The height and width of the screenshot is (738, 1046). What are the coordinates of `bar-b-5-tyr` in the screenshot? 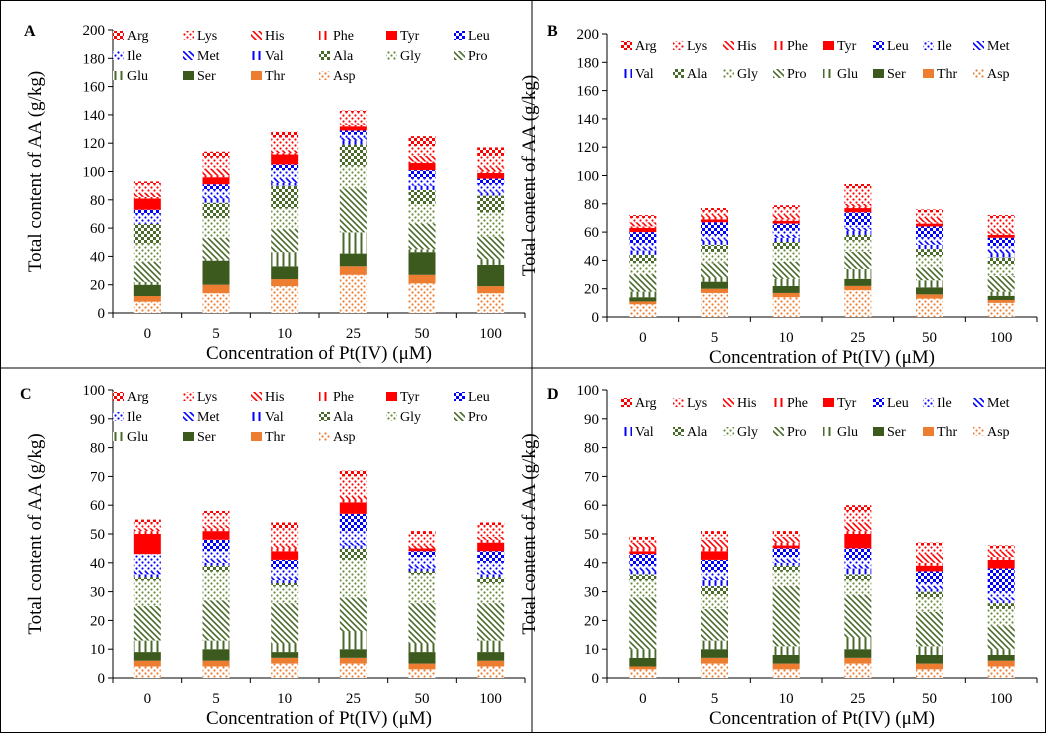 It's located at (714, 221).